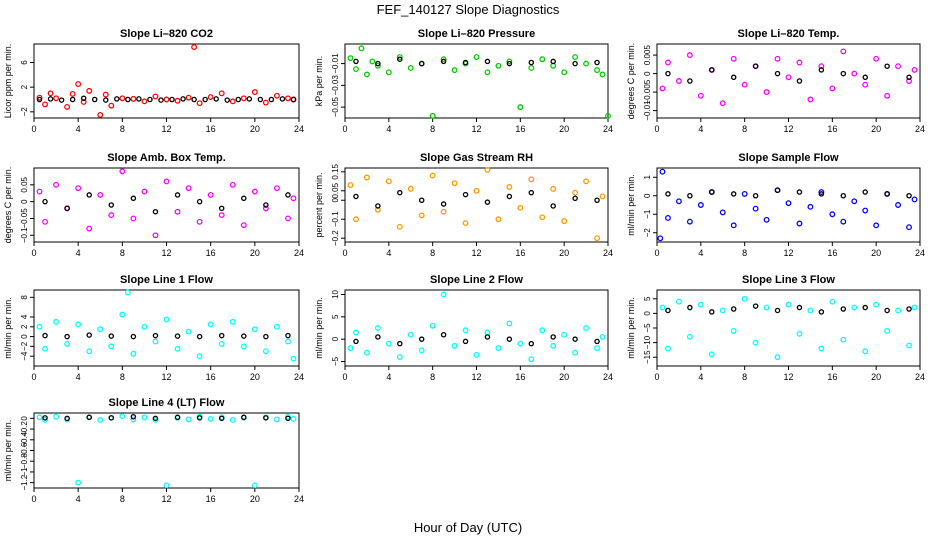  I want to click on y-tick-label: 8, so click(24, 297).